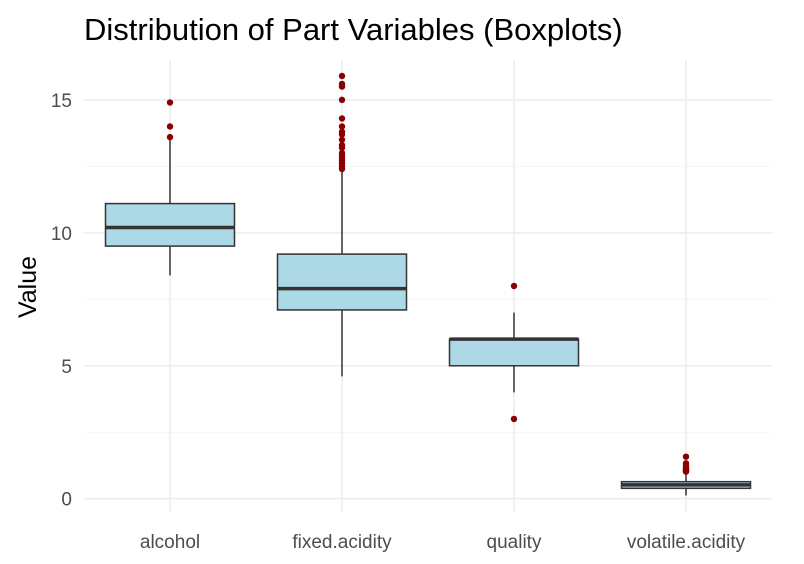 The image size is (804, 564). What do you see at coordinates (686, 474) in the screenshot?
I see `box-volatile.acidity` at bounding box center [686, 474].